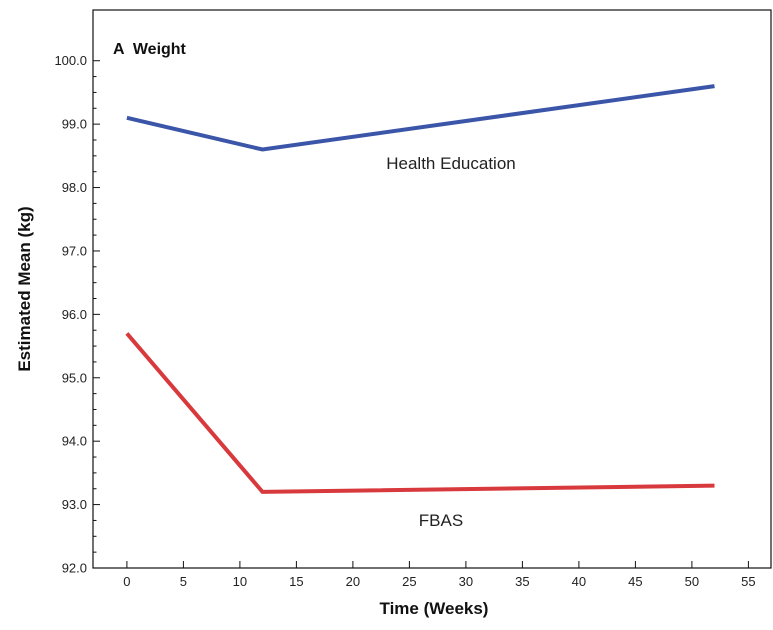 The height and width of the screenshot is (630, 773). I want to click on y-tick-label: 98.0, so click(74, 187).